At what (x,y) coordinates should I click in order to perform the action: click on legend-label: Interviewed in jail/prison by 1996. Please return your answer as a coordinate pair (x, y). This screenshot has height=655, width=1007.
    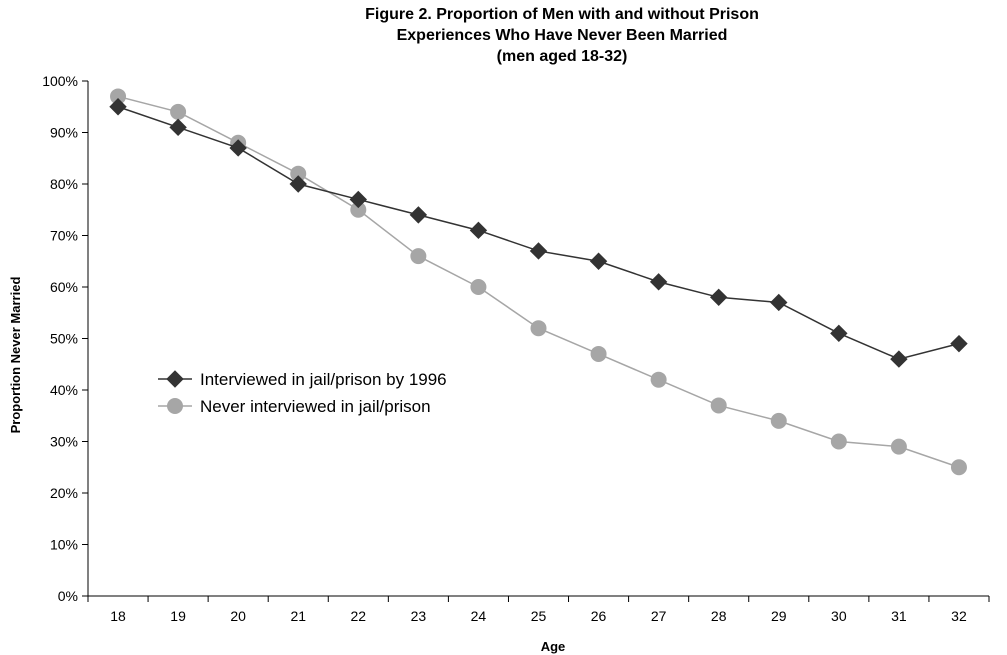
    Looking at the image, I should click on (323, 379).